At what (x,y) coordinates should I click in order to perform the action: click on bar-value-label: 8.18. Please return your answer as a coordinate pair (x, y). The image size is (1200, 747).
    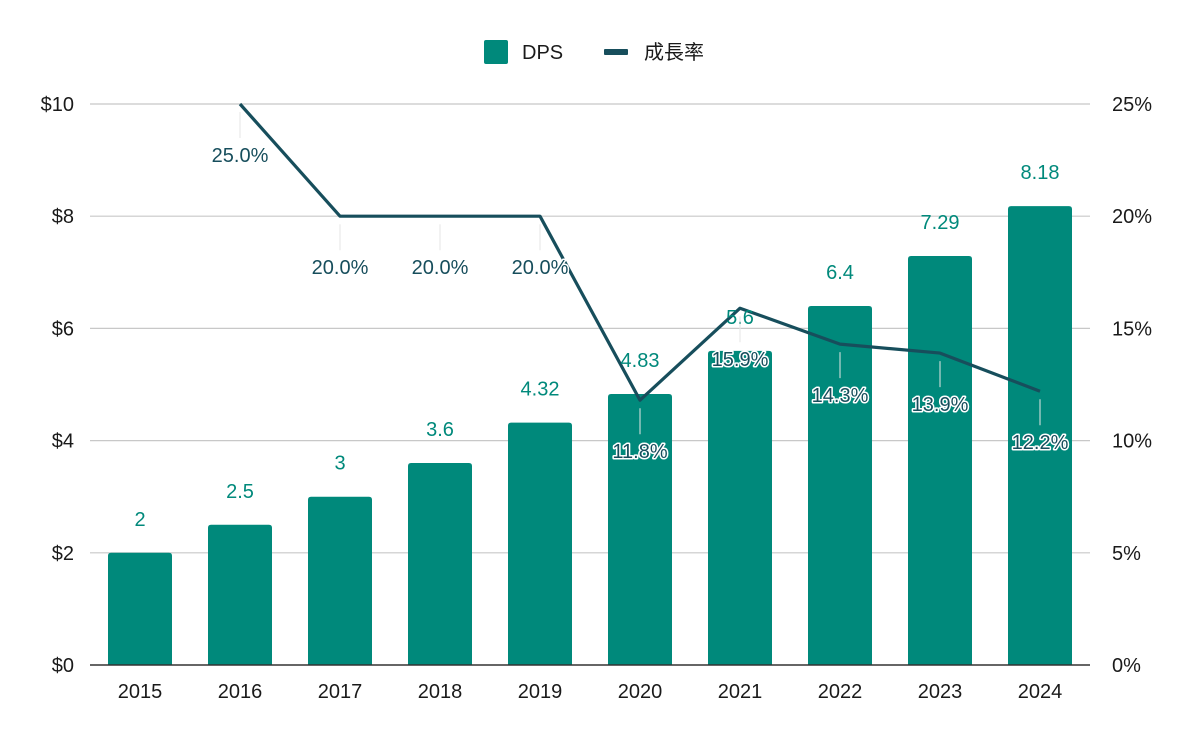
    Looking at the image, I should click on (1040, 173).